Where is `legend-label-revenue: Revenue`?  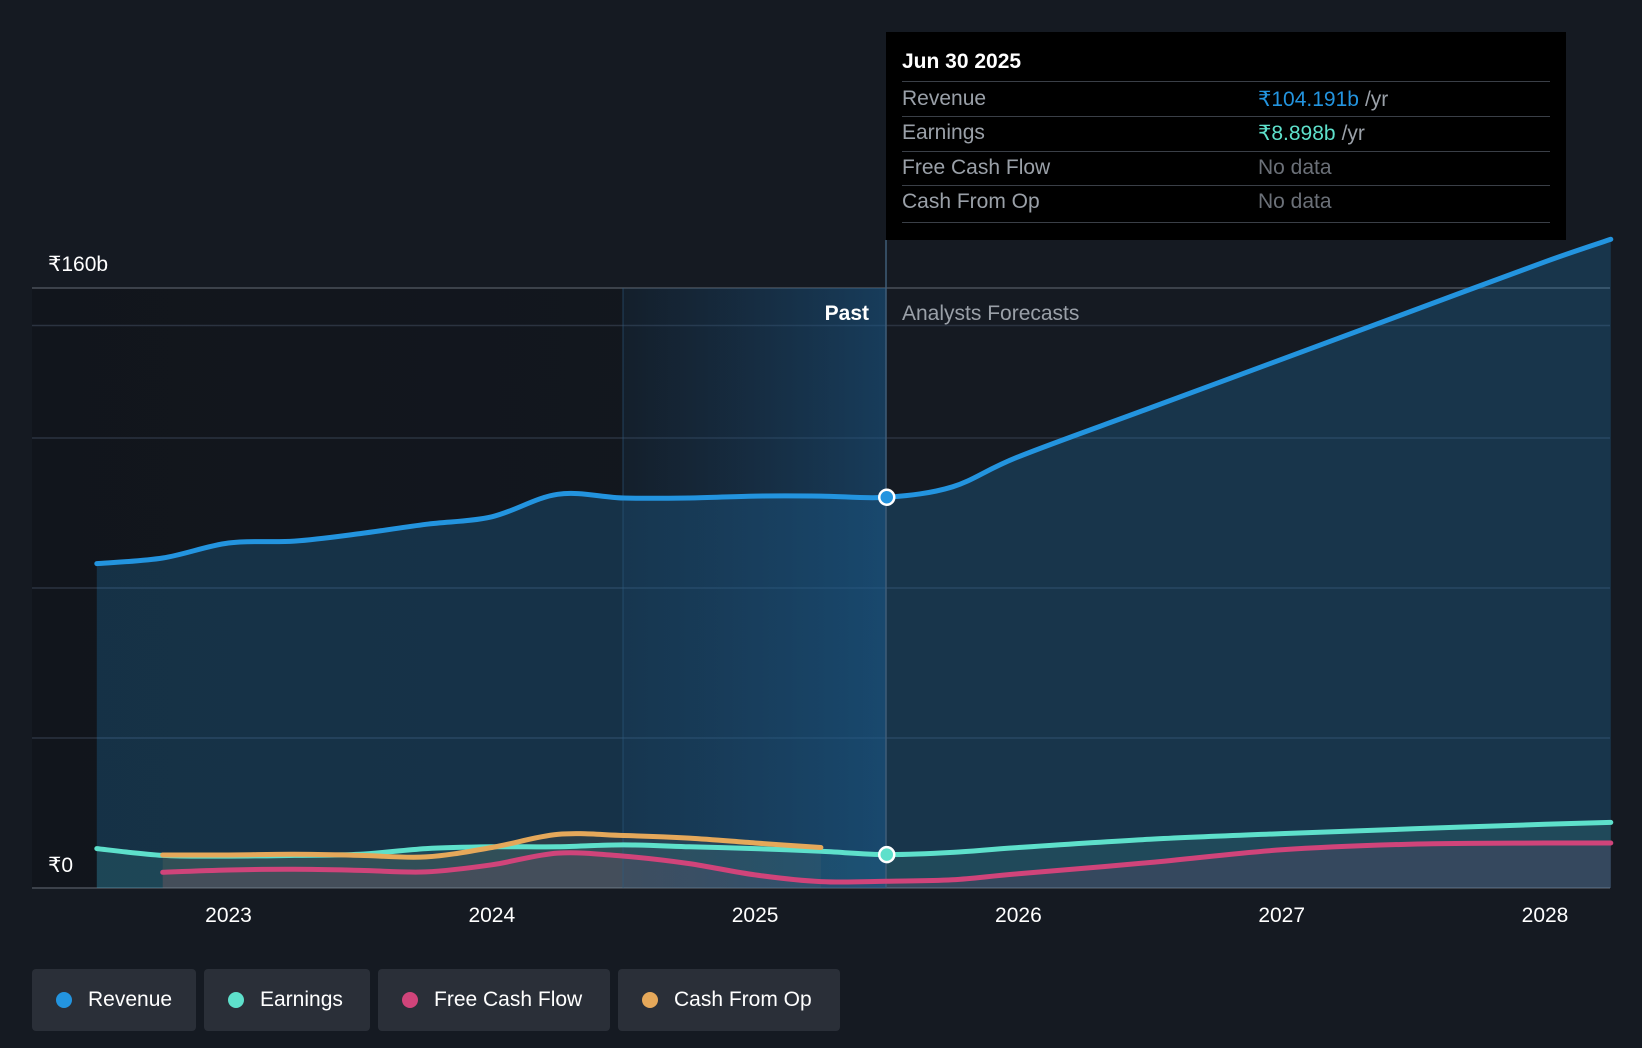
legend-label-revenue: Revenue is located at coordinates (130, 999).